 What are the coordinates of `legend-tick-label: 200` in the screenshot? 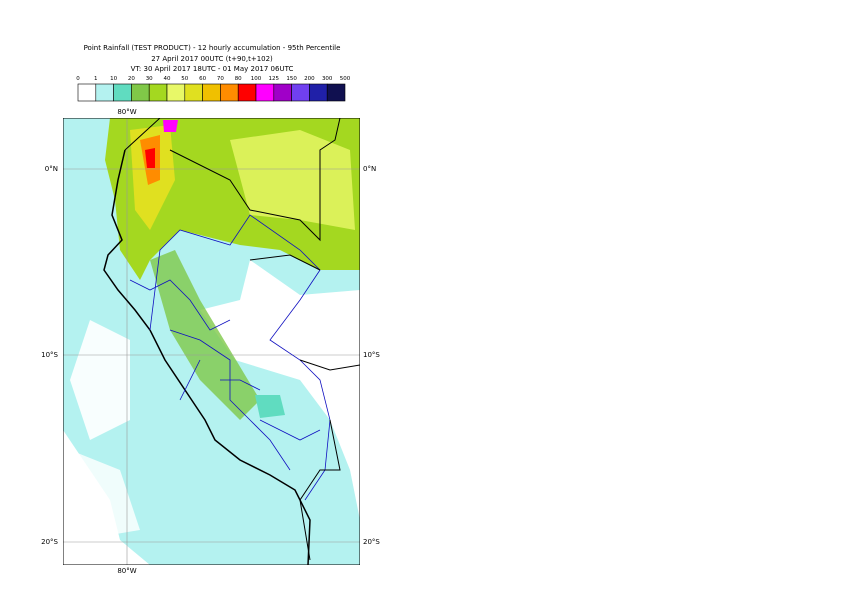 It's located at (309, 79).